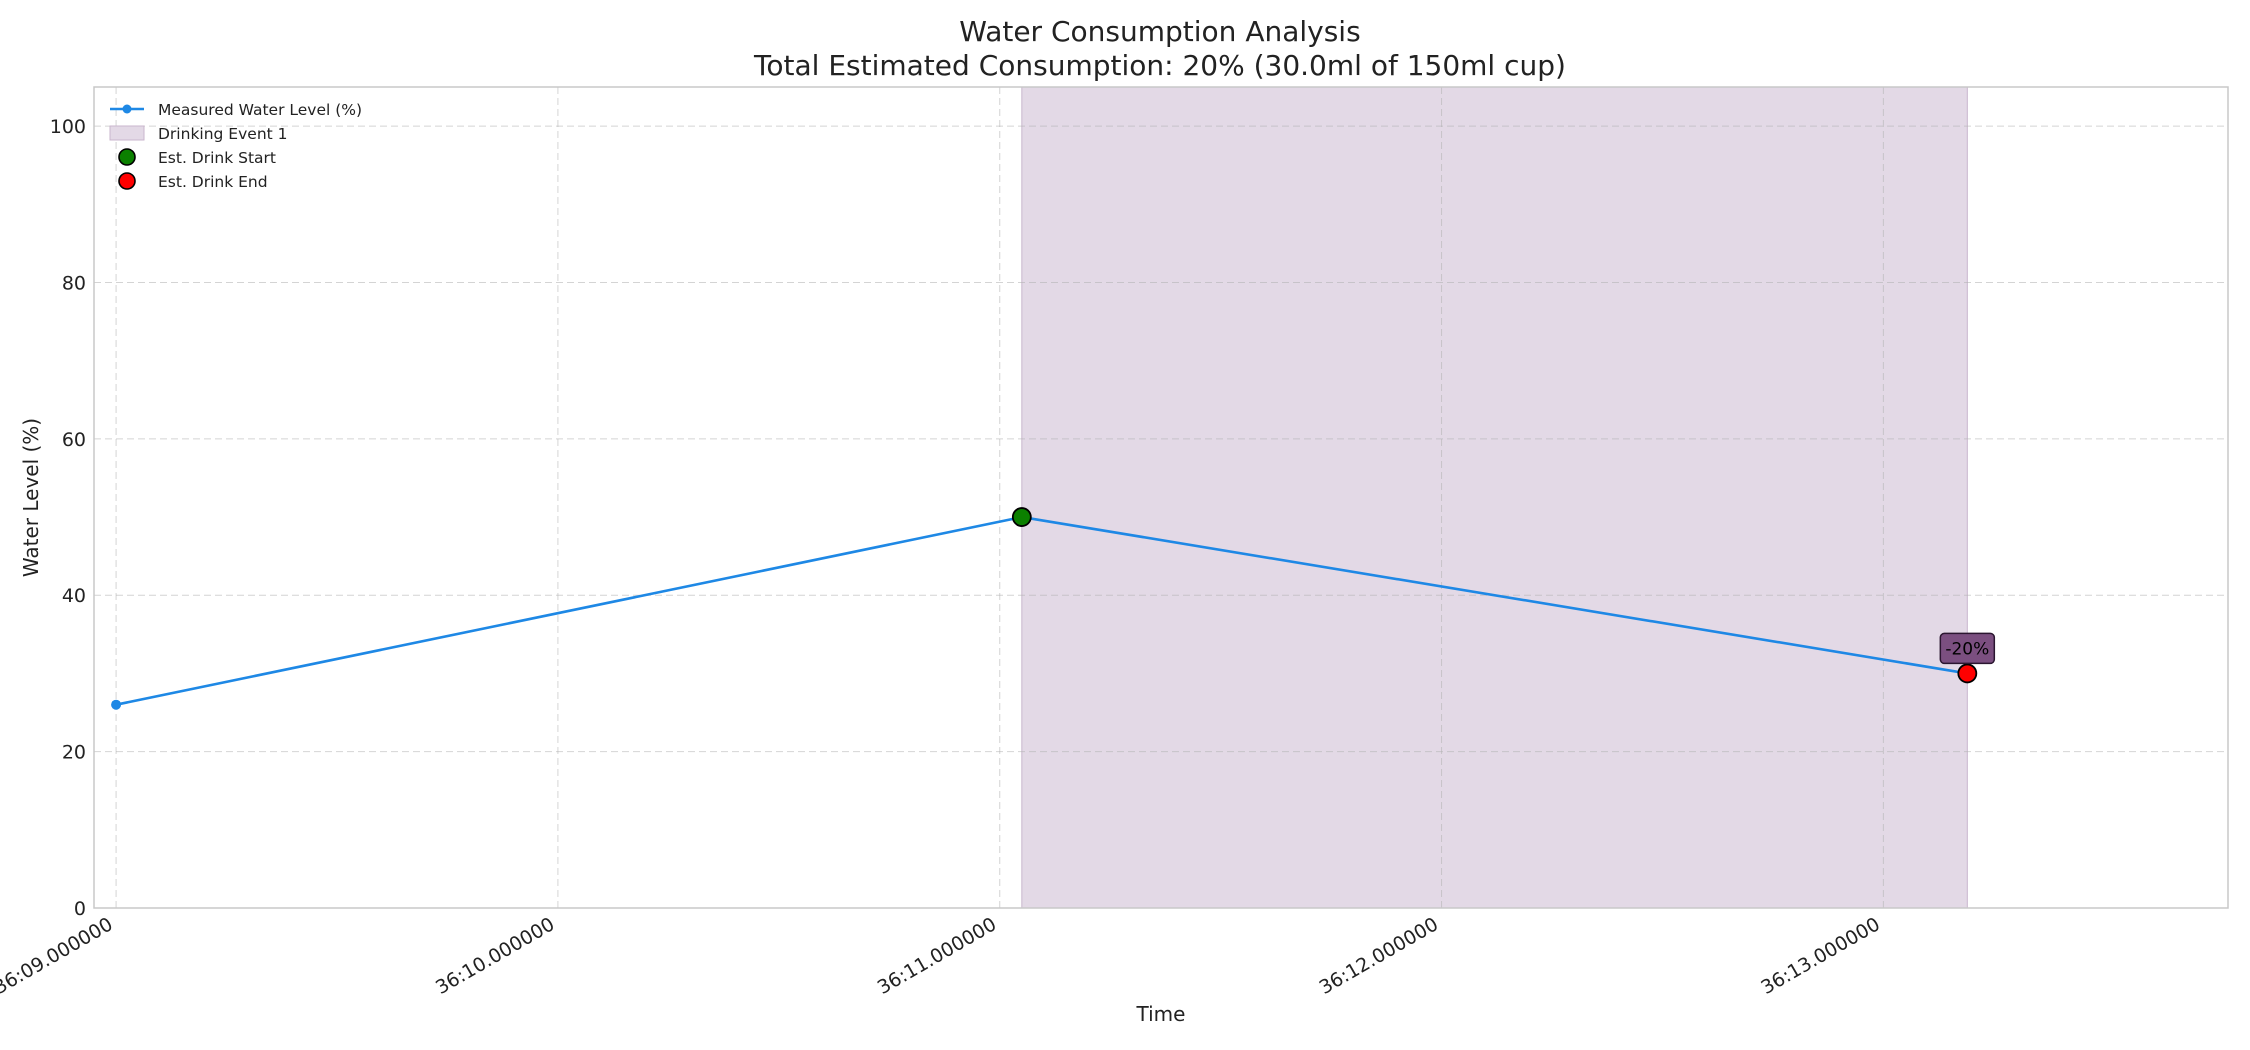  Describe the element at coordinates (74, 596) in the screenshot. I see `y-tick-label: 40` at that location.